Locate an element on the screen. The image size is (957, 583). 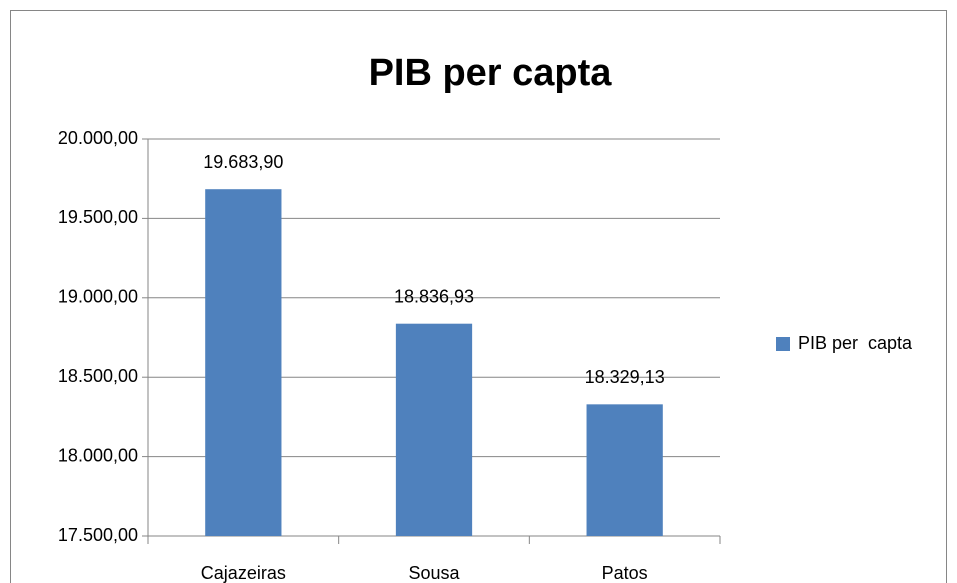
legend-label: PIB per capta is located at coordinates (855, 343).